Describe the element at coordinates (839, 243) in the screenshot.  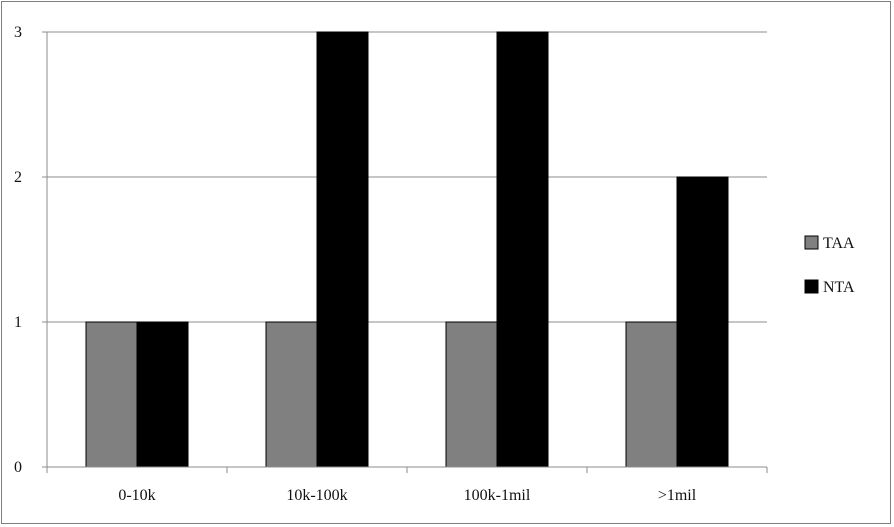
I see `legend-label-taa: TAA` at that location.